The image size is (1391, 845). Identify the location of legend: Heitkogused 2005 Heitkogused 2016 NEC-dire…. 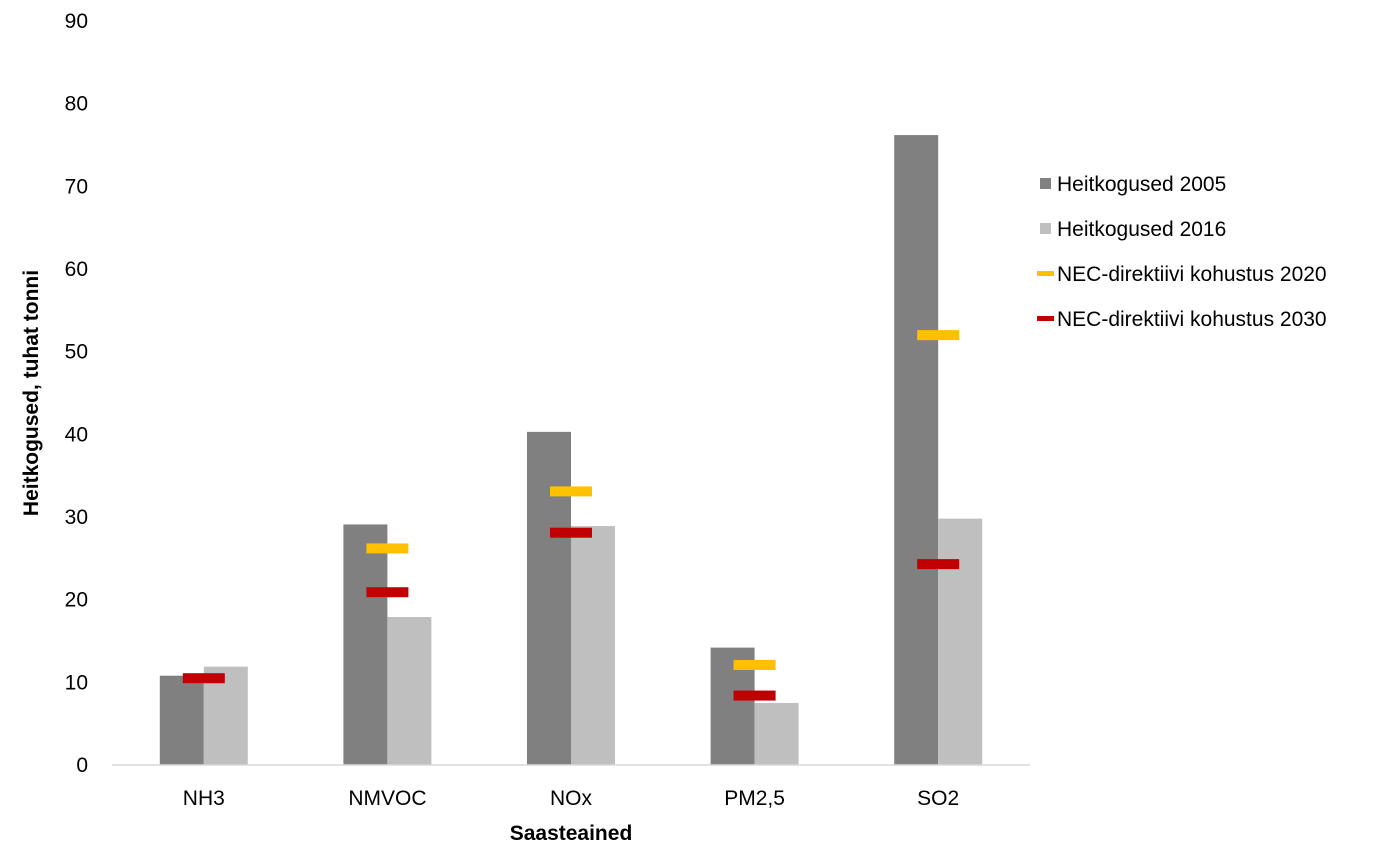
(1182, 252).